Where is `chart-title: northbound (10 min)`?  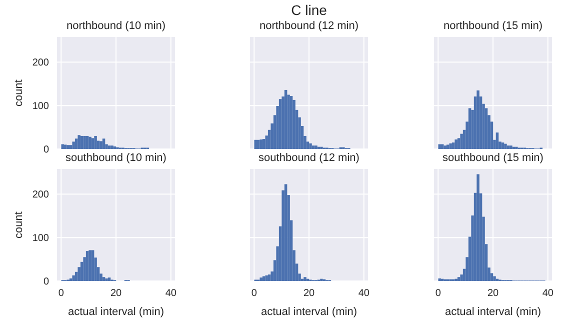
chart-title: northbound (10 min) is located at coordinates (116, 26).